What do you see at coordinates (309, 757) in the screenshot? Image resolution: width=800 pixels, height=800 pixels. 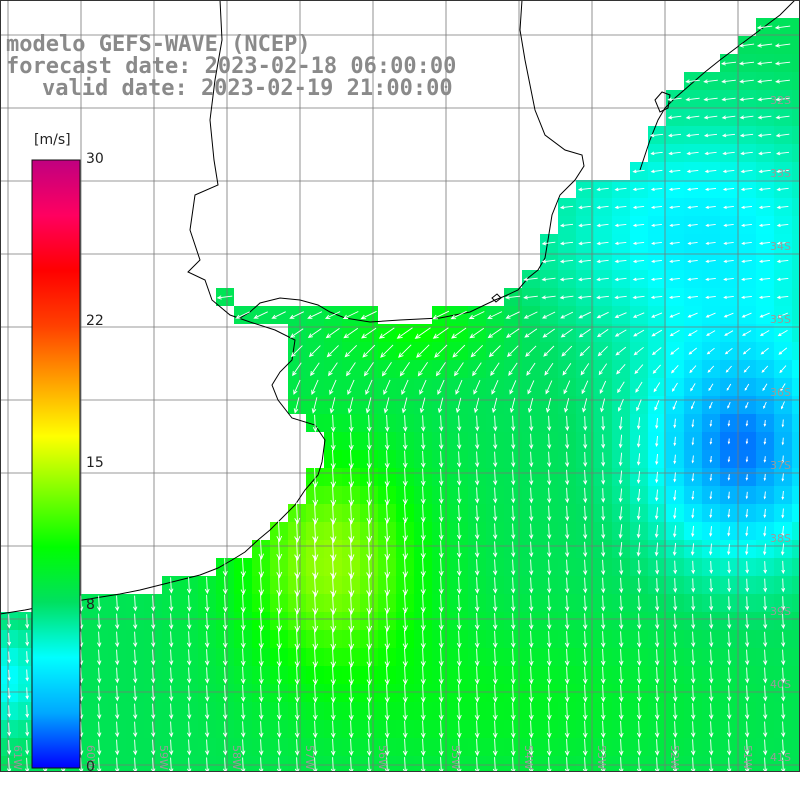 I see `longitude-label: 57W` at bounding box center [309, 757].